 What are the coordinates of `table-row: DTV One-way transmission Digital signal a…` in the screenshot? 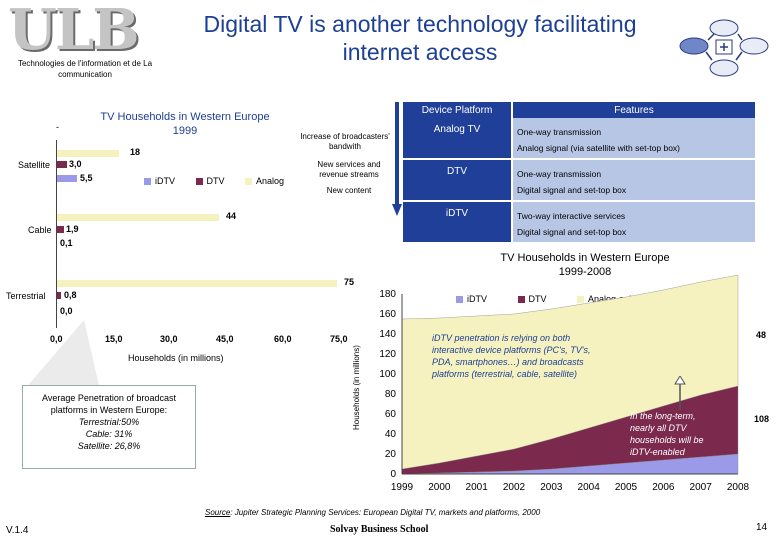 It's located at (579, 180).